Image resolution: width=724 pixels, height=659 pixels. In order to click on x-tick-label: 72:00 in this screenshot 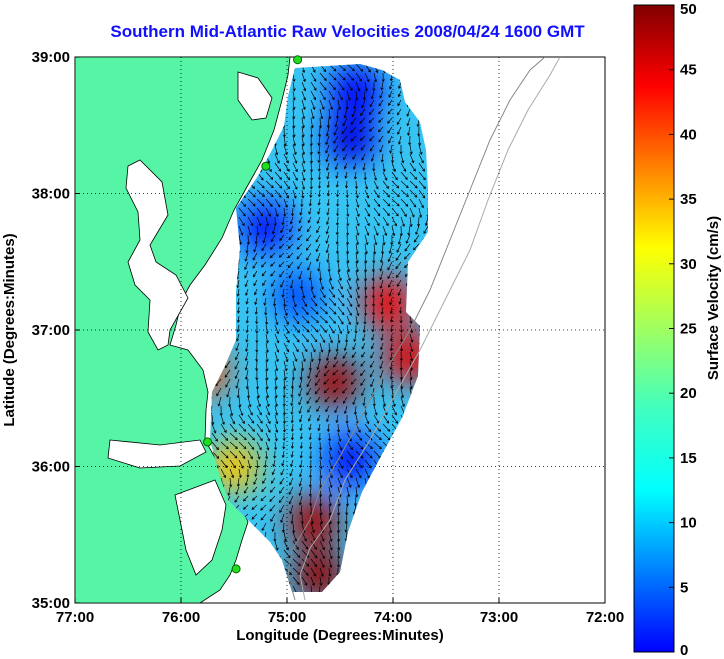, I will do `click(605, 617)`.